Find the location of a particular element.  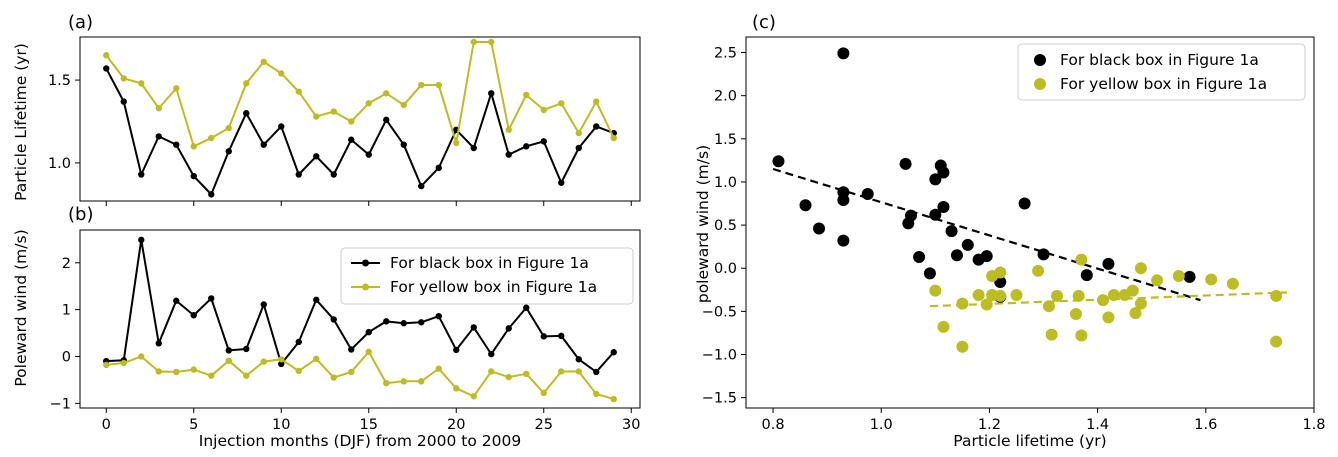

panel-c-label: (c) is located at coordinates (764, 22).